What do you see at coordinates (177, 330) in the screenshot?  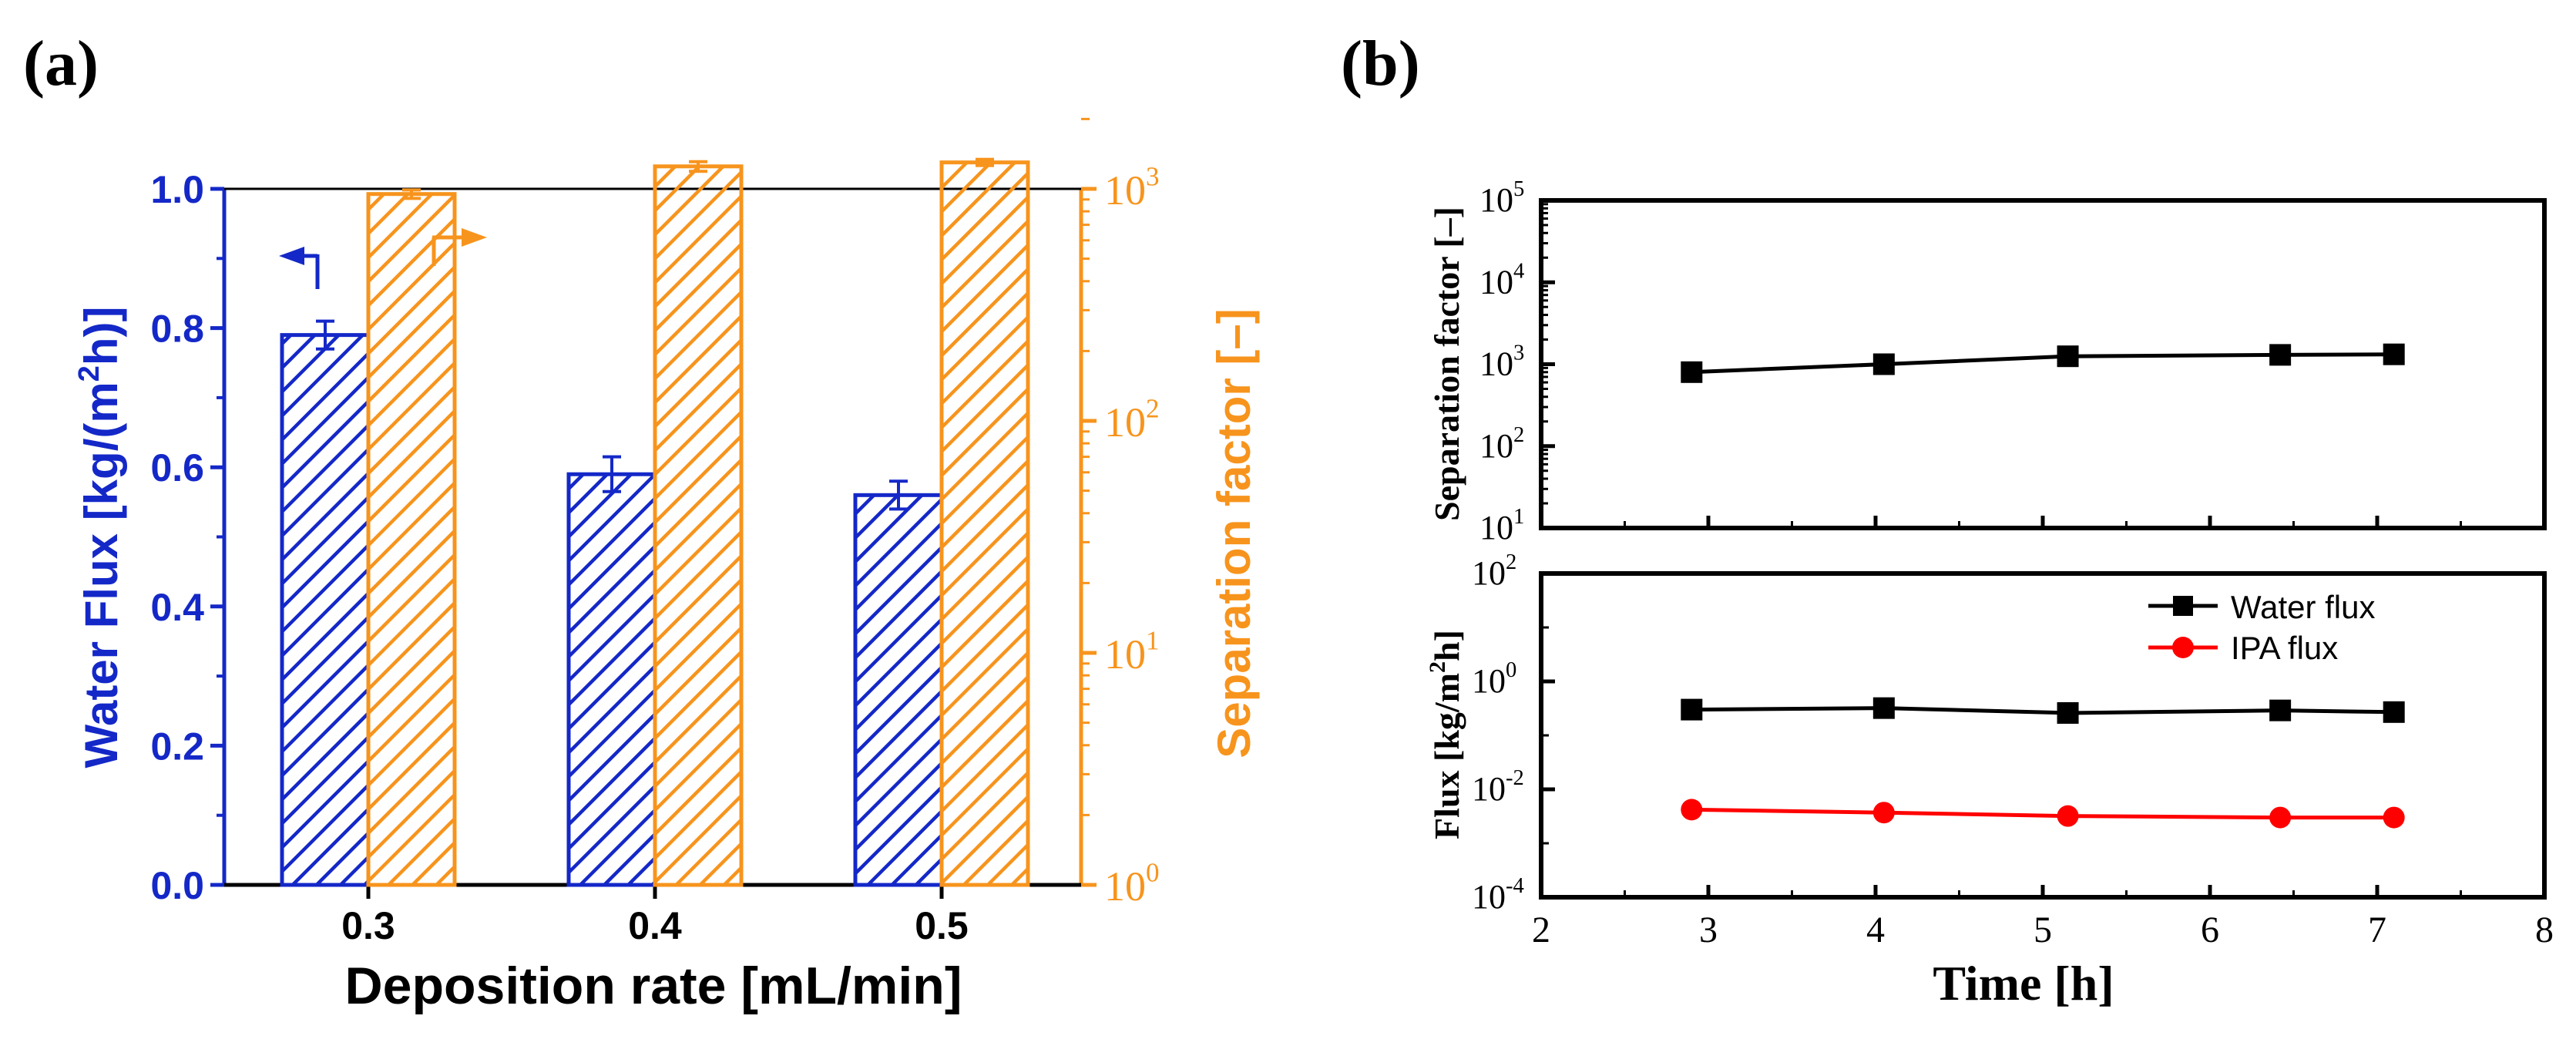 I see `left-tick-label: 0.8` at bounding box center [177, 330].